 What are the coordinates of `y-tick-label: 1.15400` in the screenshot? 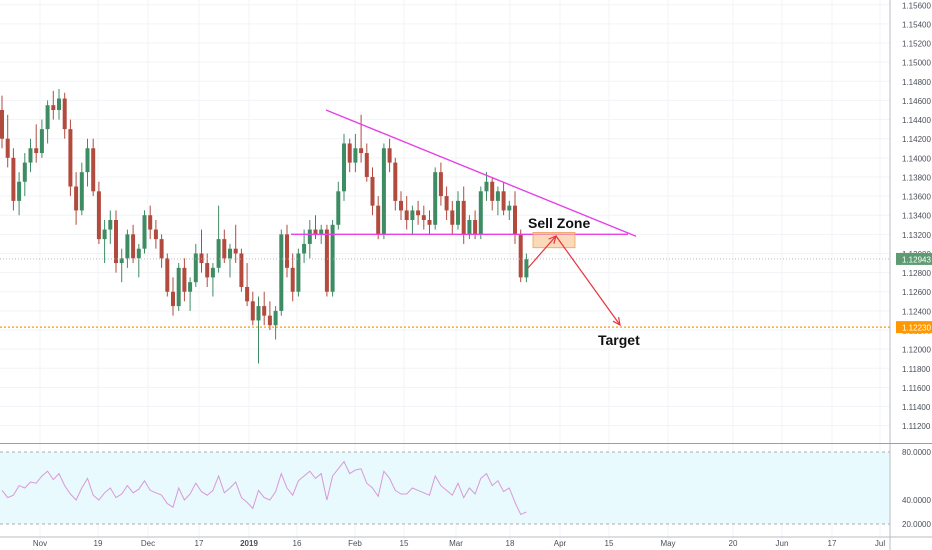 It's located at (916, 24).